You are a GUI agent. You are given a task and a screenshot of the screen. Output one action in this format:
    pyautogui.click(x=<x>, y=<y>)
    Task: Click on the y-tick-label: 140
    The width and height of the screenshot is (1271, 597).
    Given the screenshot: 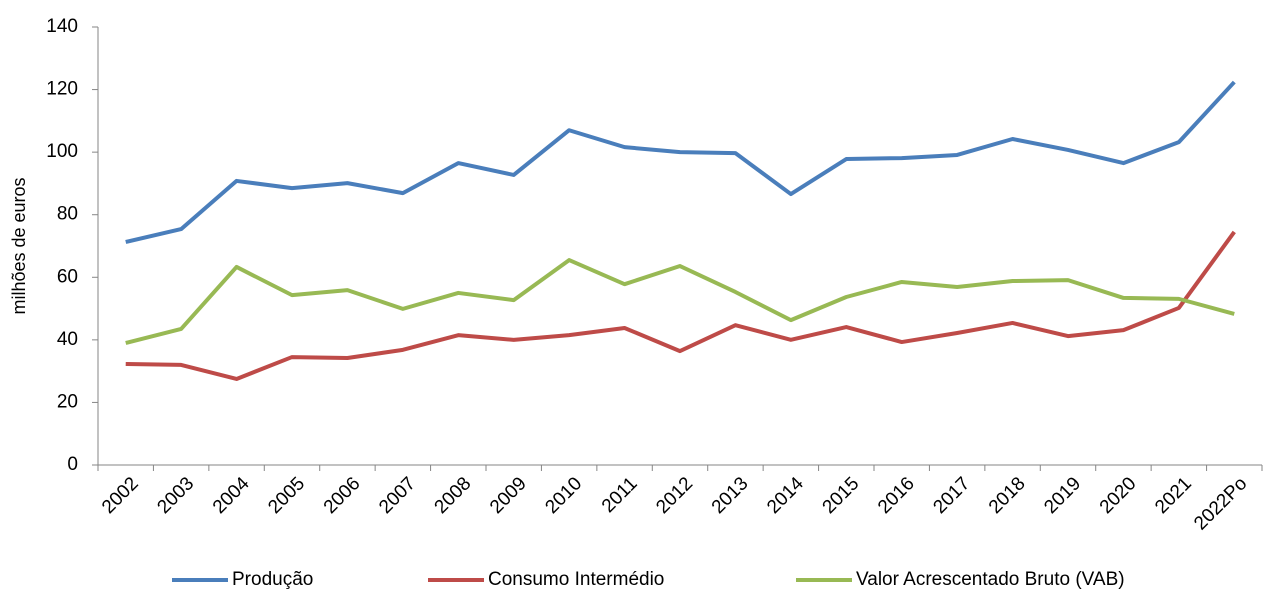 What is the action you would take?
    pyautogui.click(x=62, y=26)
    